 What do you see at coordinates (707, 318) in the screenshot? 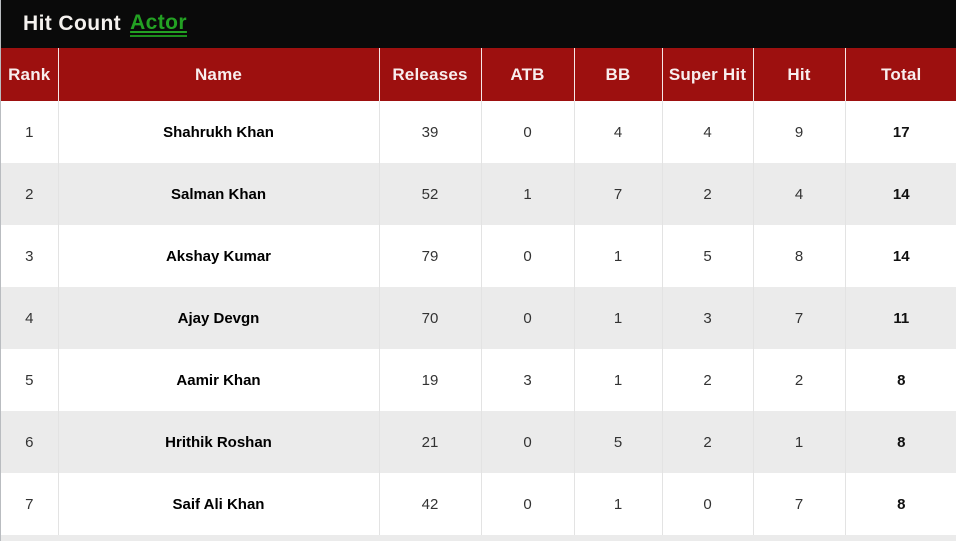
I see `cell-super_hit: 3` at bounding box center [707, 318].